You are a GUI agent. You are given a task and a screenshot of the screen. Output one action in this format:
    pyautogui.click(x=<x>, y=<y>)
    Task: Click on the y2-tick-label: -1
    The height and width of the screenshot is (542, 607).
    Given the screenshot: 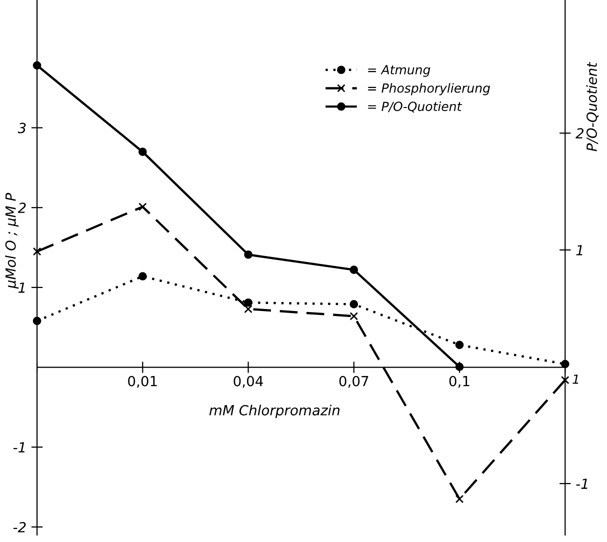 What is the action you would take?
    pyautogui.click(x=582, y=483)
    